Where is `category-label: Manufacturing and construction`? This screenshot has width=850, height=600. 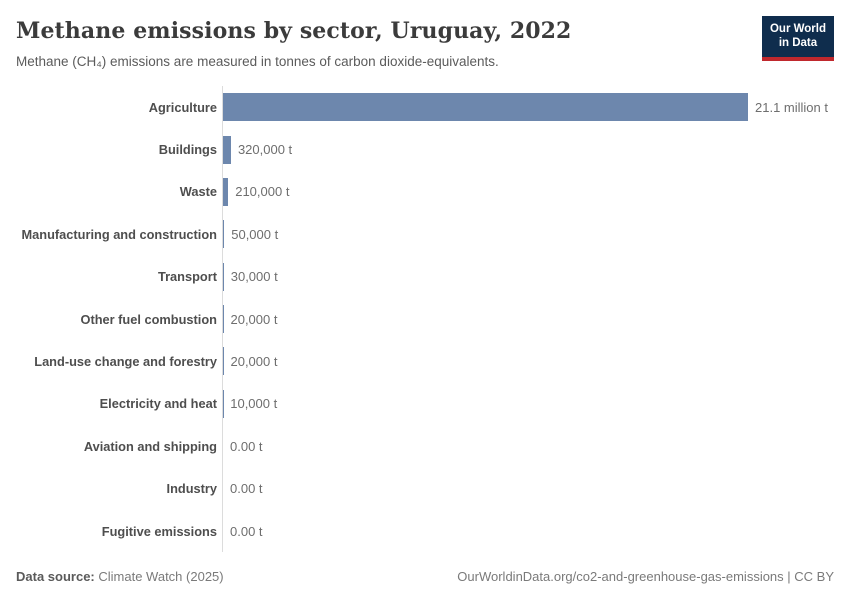
category-label: Manufacturing and construction is located at coordinates (119, 234).